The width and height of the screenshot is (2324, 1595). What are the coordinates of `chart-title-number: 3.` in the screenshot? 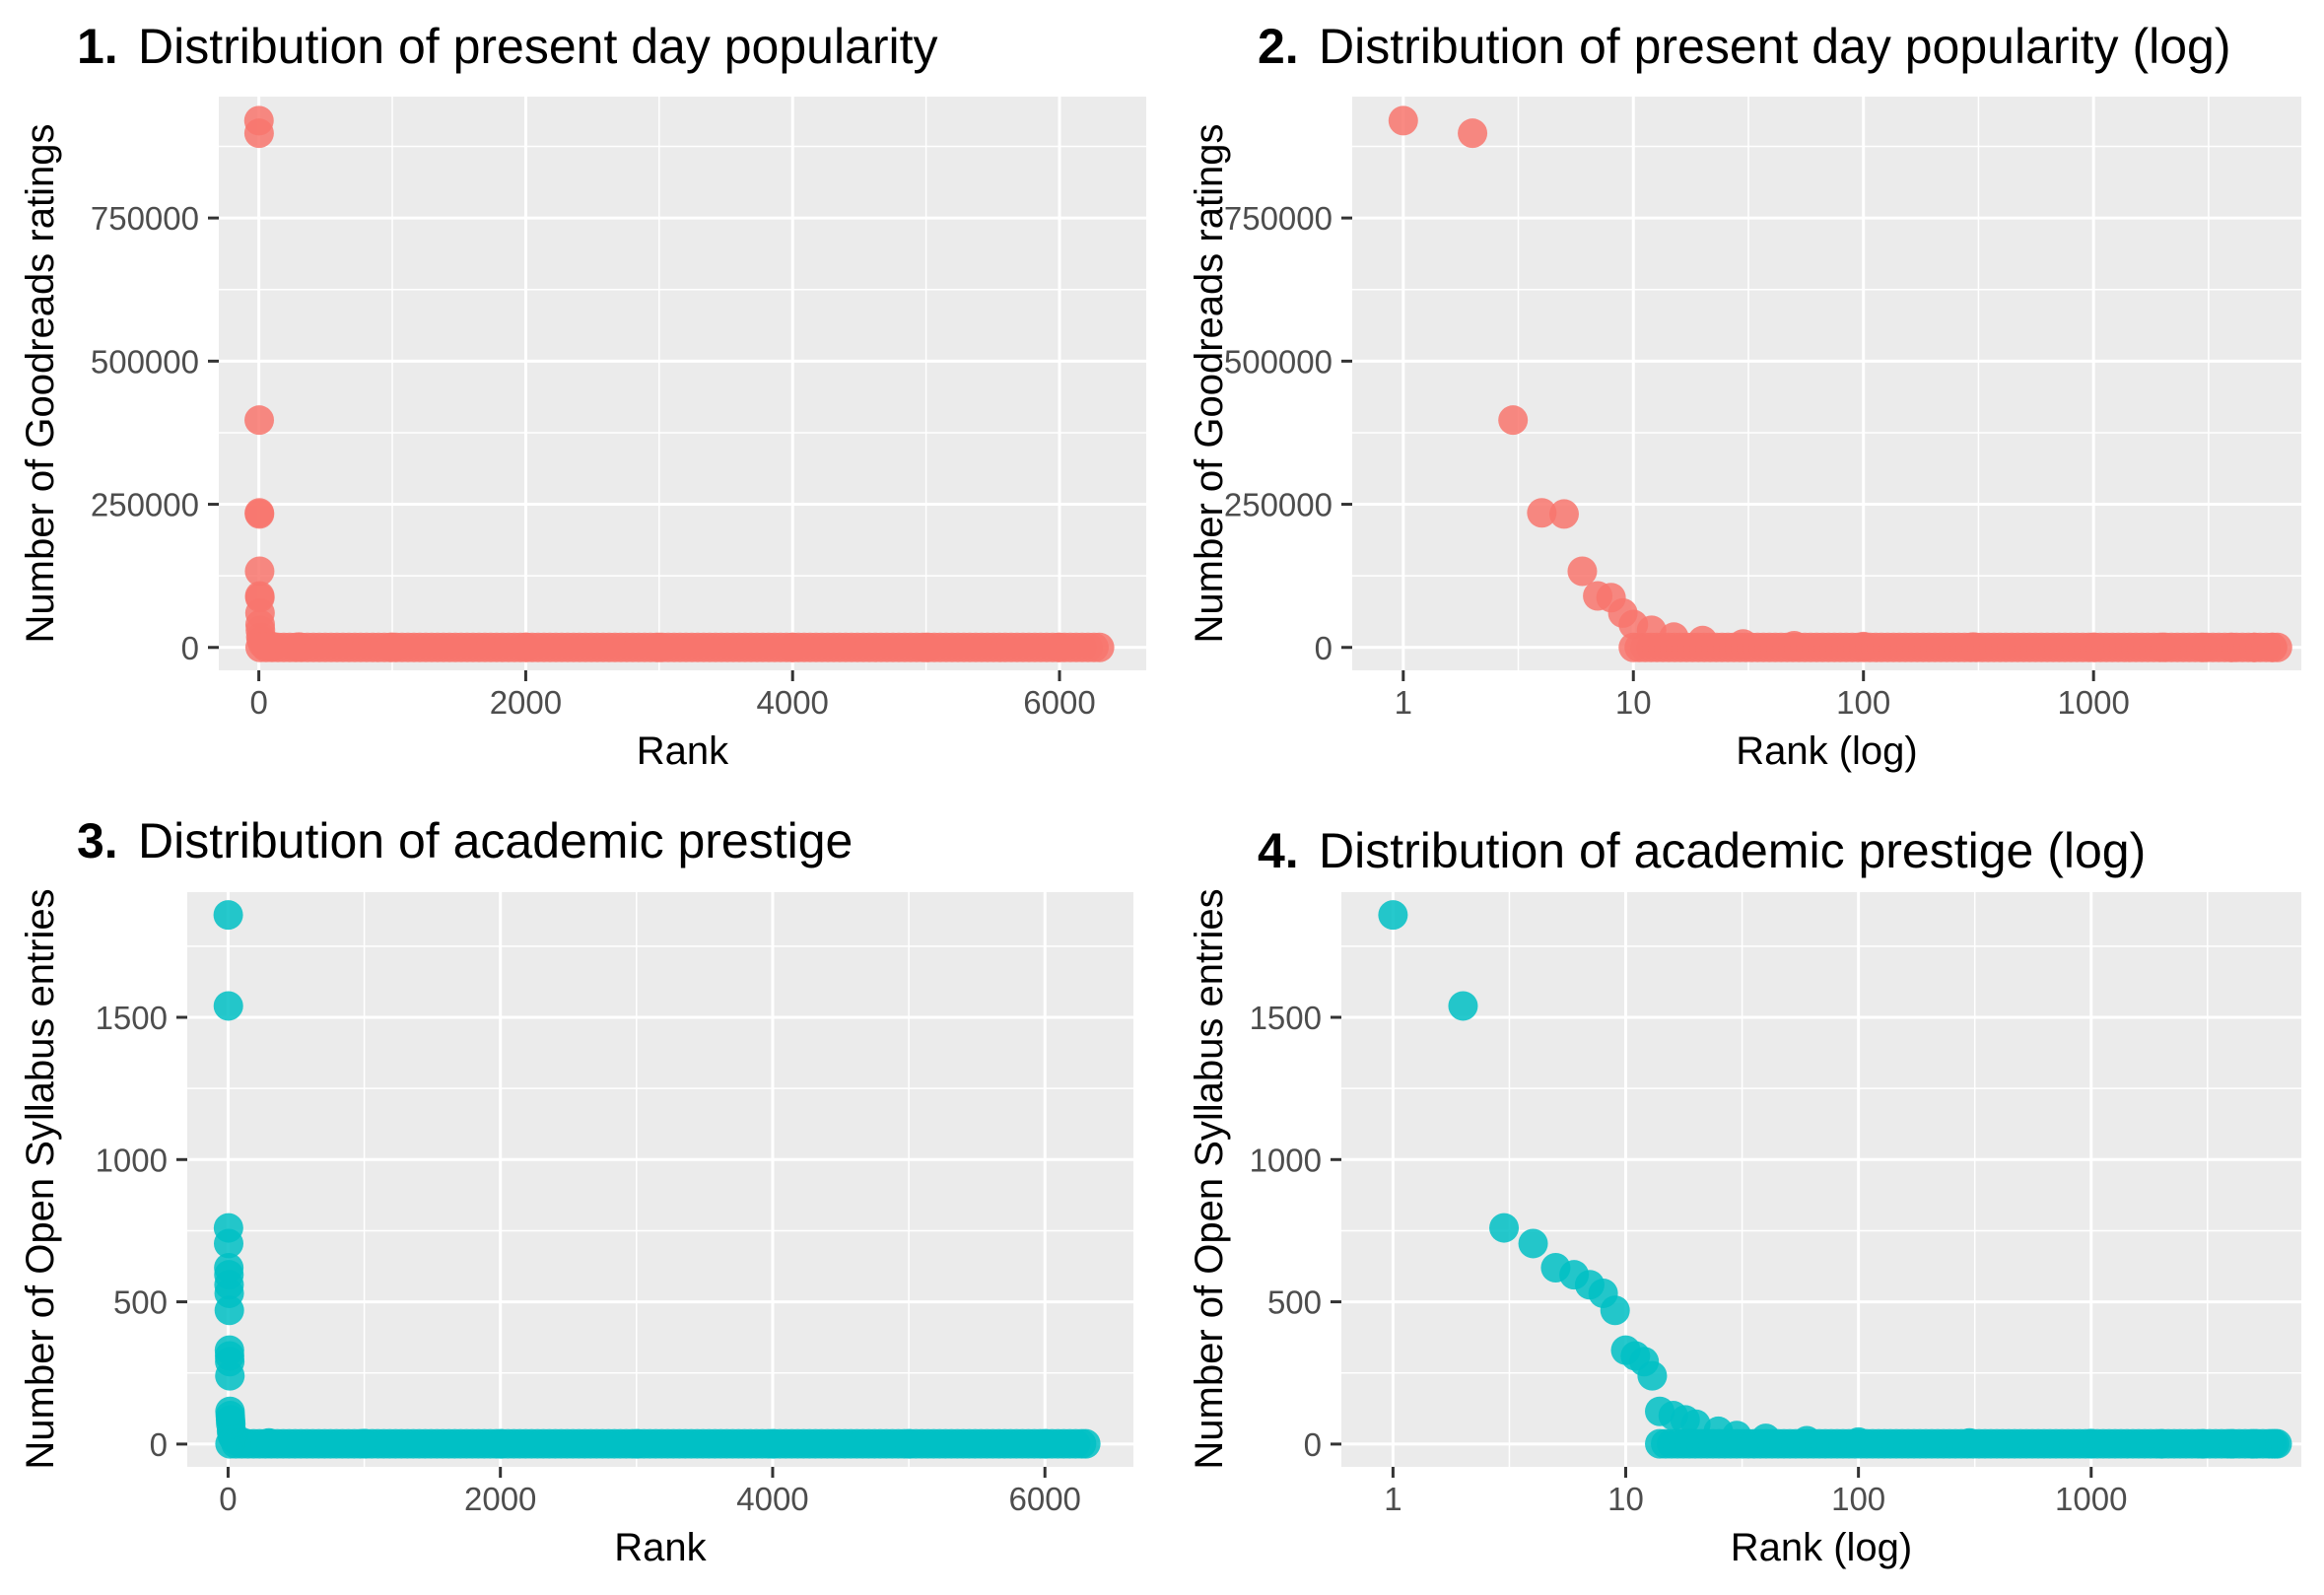 It's located at (98, 840).